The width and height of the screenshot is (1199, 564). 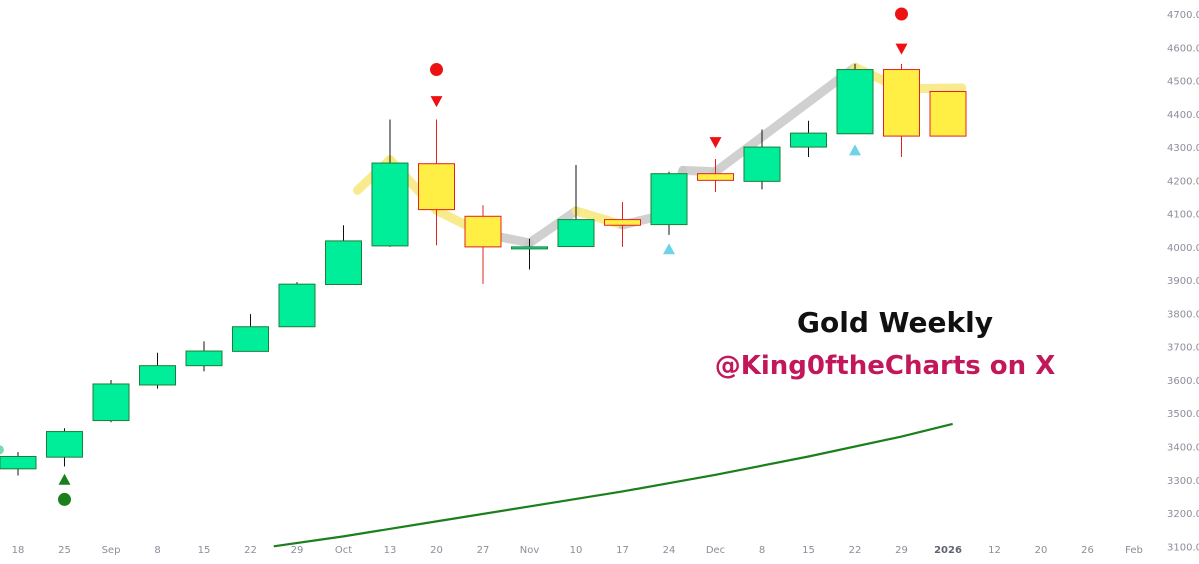 What do you see at coordinates (343, 550) in the screenshot?
I see `x-tick-label: Oct` at bounding box center [343, 550].